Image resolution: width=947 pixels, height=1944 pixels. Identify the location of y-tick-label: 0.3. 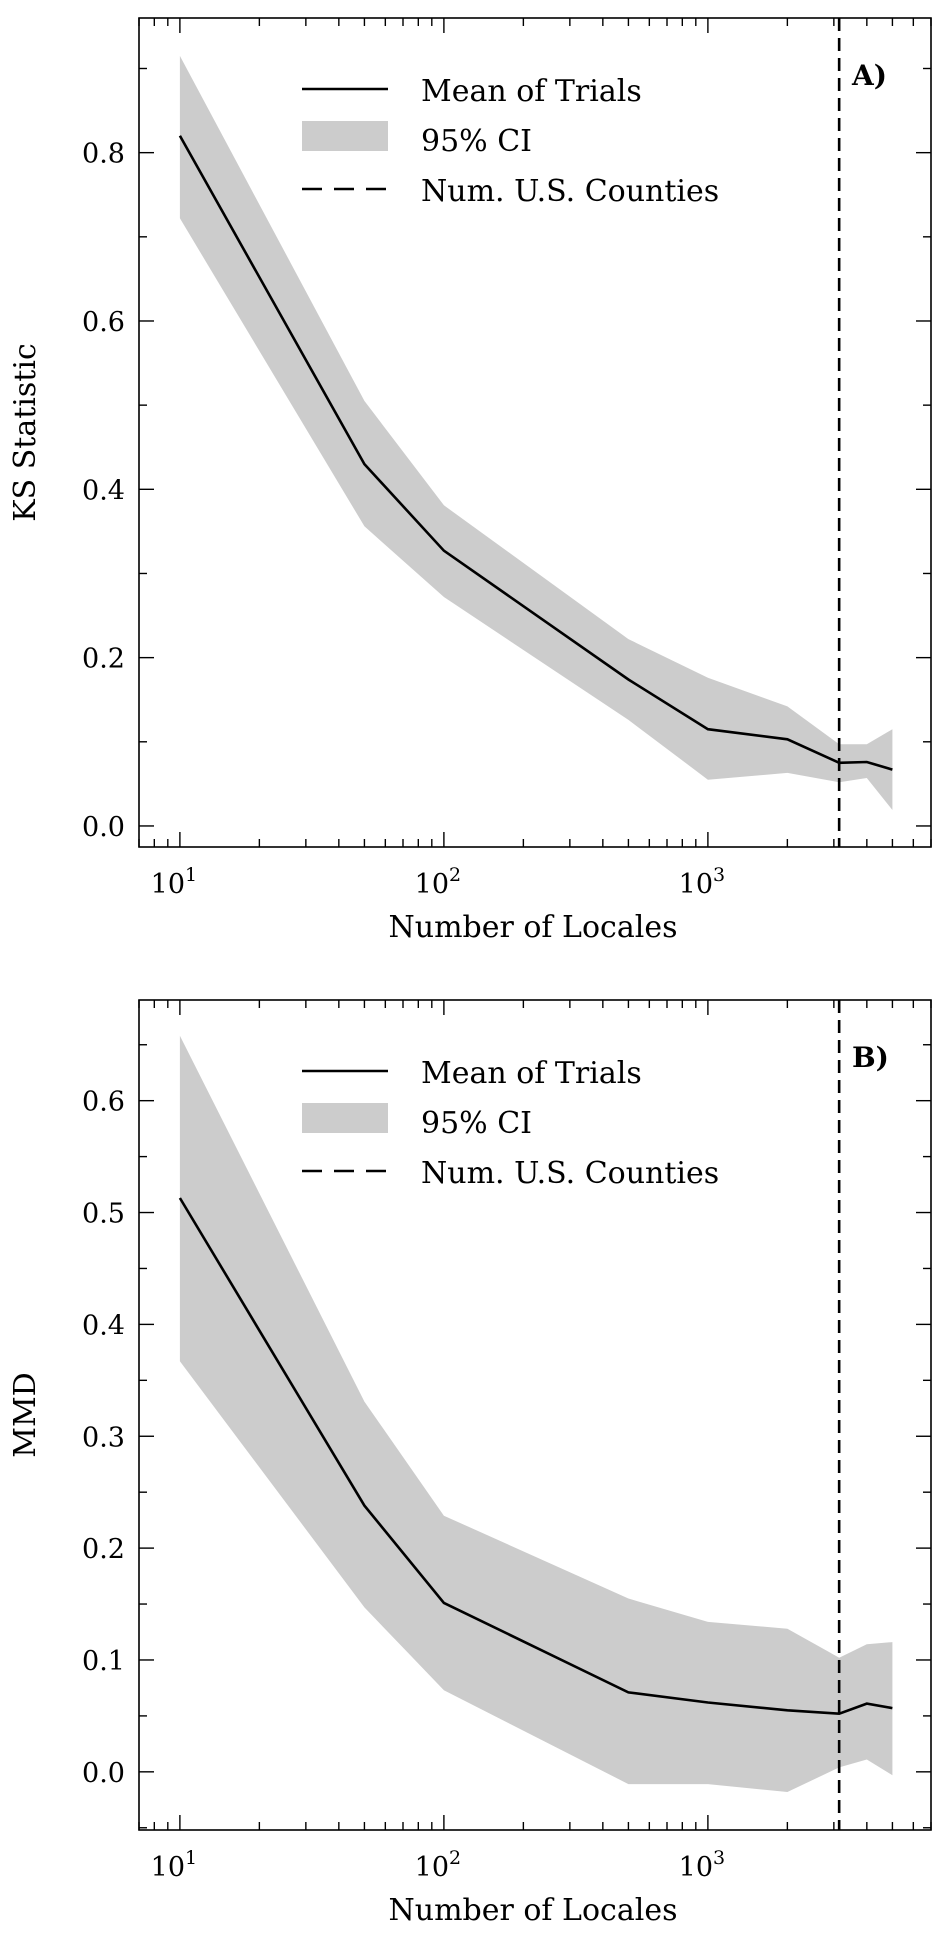
(103, 1437).